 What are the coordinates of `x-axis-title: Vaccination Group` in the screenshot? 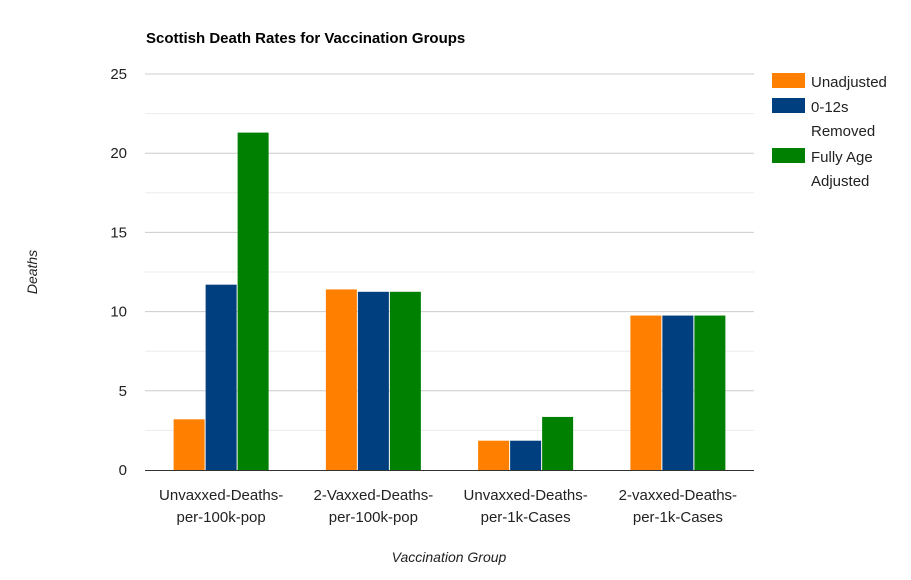 It's located at (449, 557).